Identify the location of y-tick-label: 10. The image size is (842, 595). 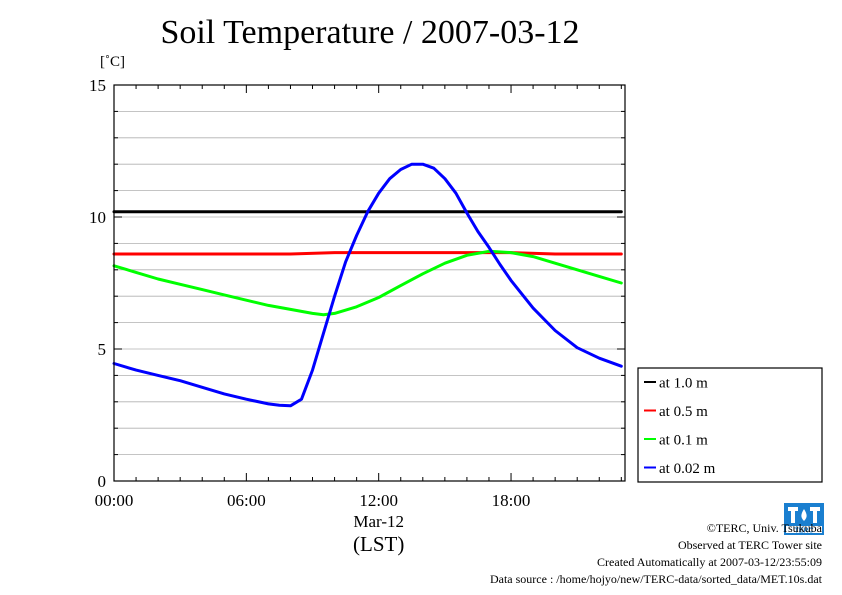
(97, 217).